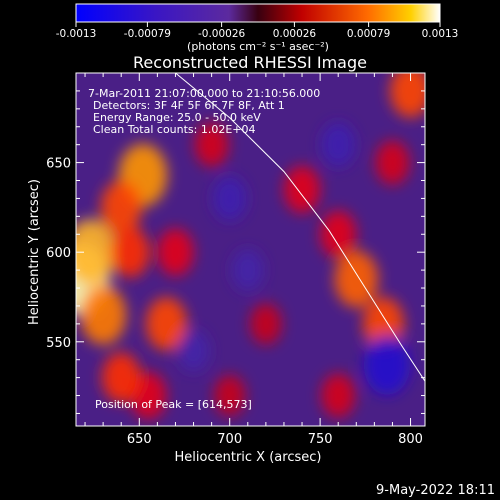 The image size is (500, 500). I want to click on colorbar-tick-label: 0.00026, so click(295, 34).